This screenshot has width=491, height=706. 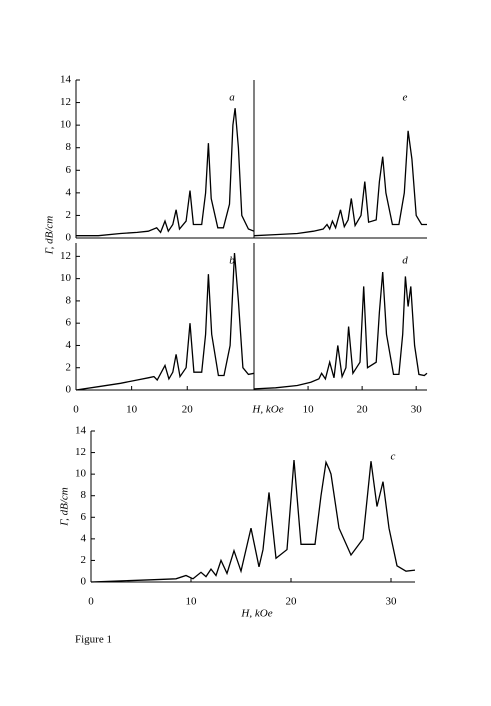 What do you see at coordinates (232, 261) in the screenshot?
I see `panel-label: b` at bounding box center [232, 261].